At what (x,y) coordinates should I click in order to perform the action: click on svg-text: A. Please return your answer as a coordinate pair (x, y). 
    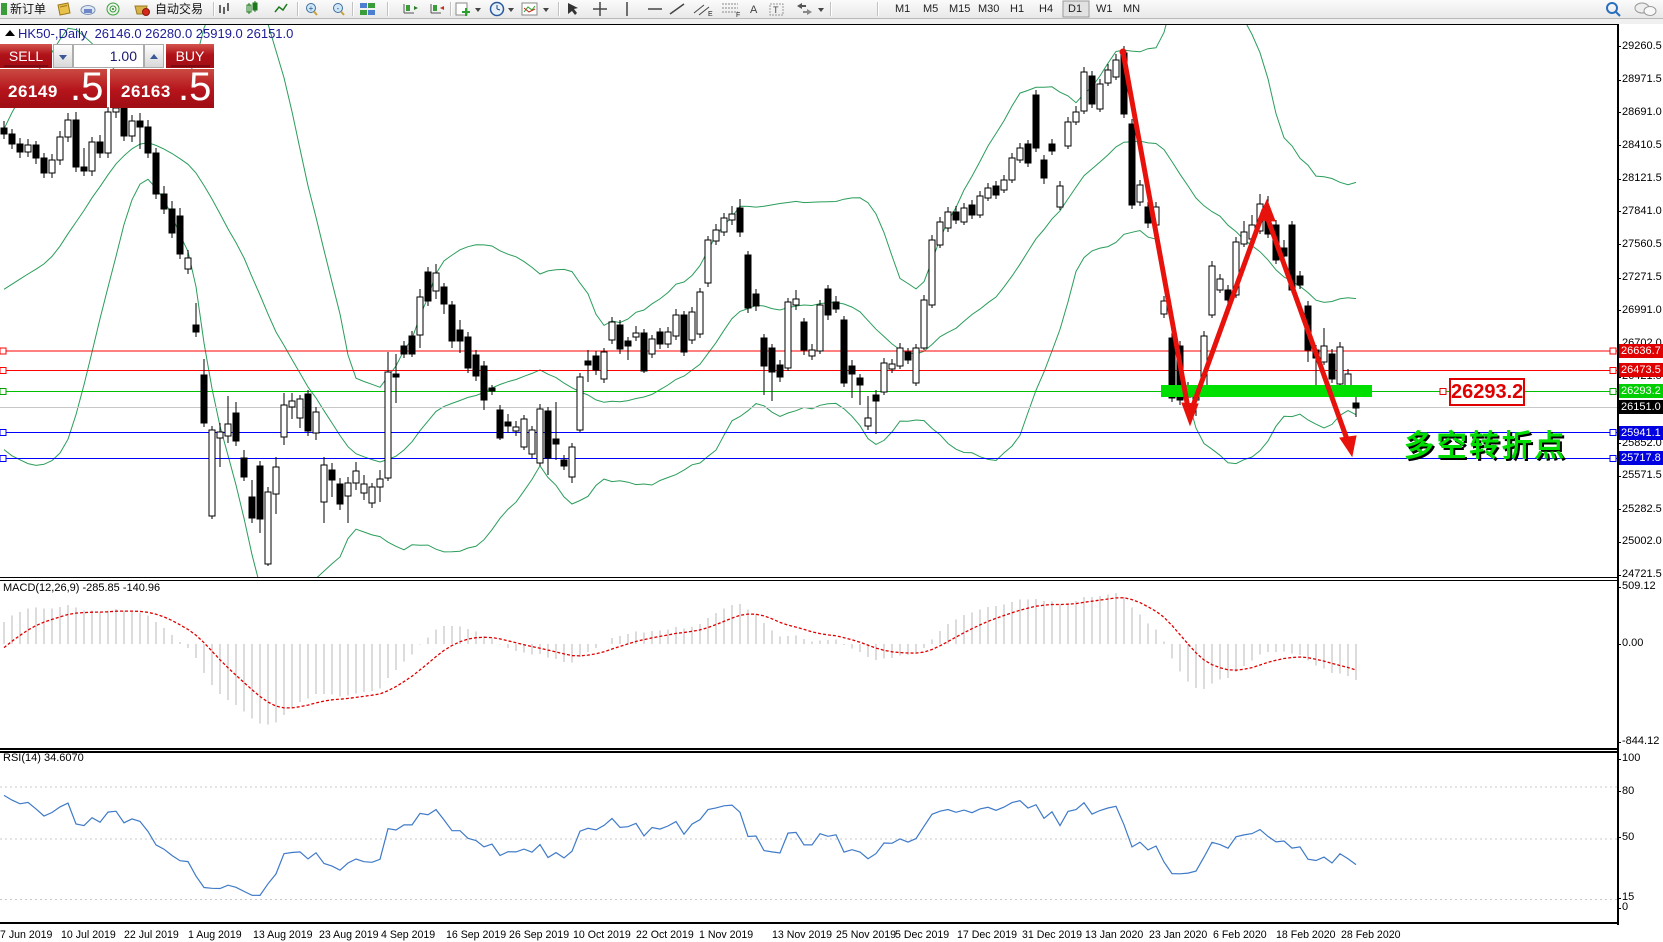
    Looking at the image, I should click on (754, 10).